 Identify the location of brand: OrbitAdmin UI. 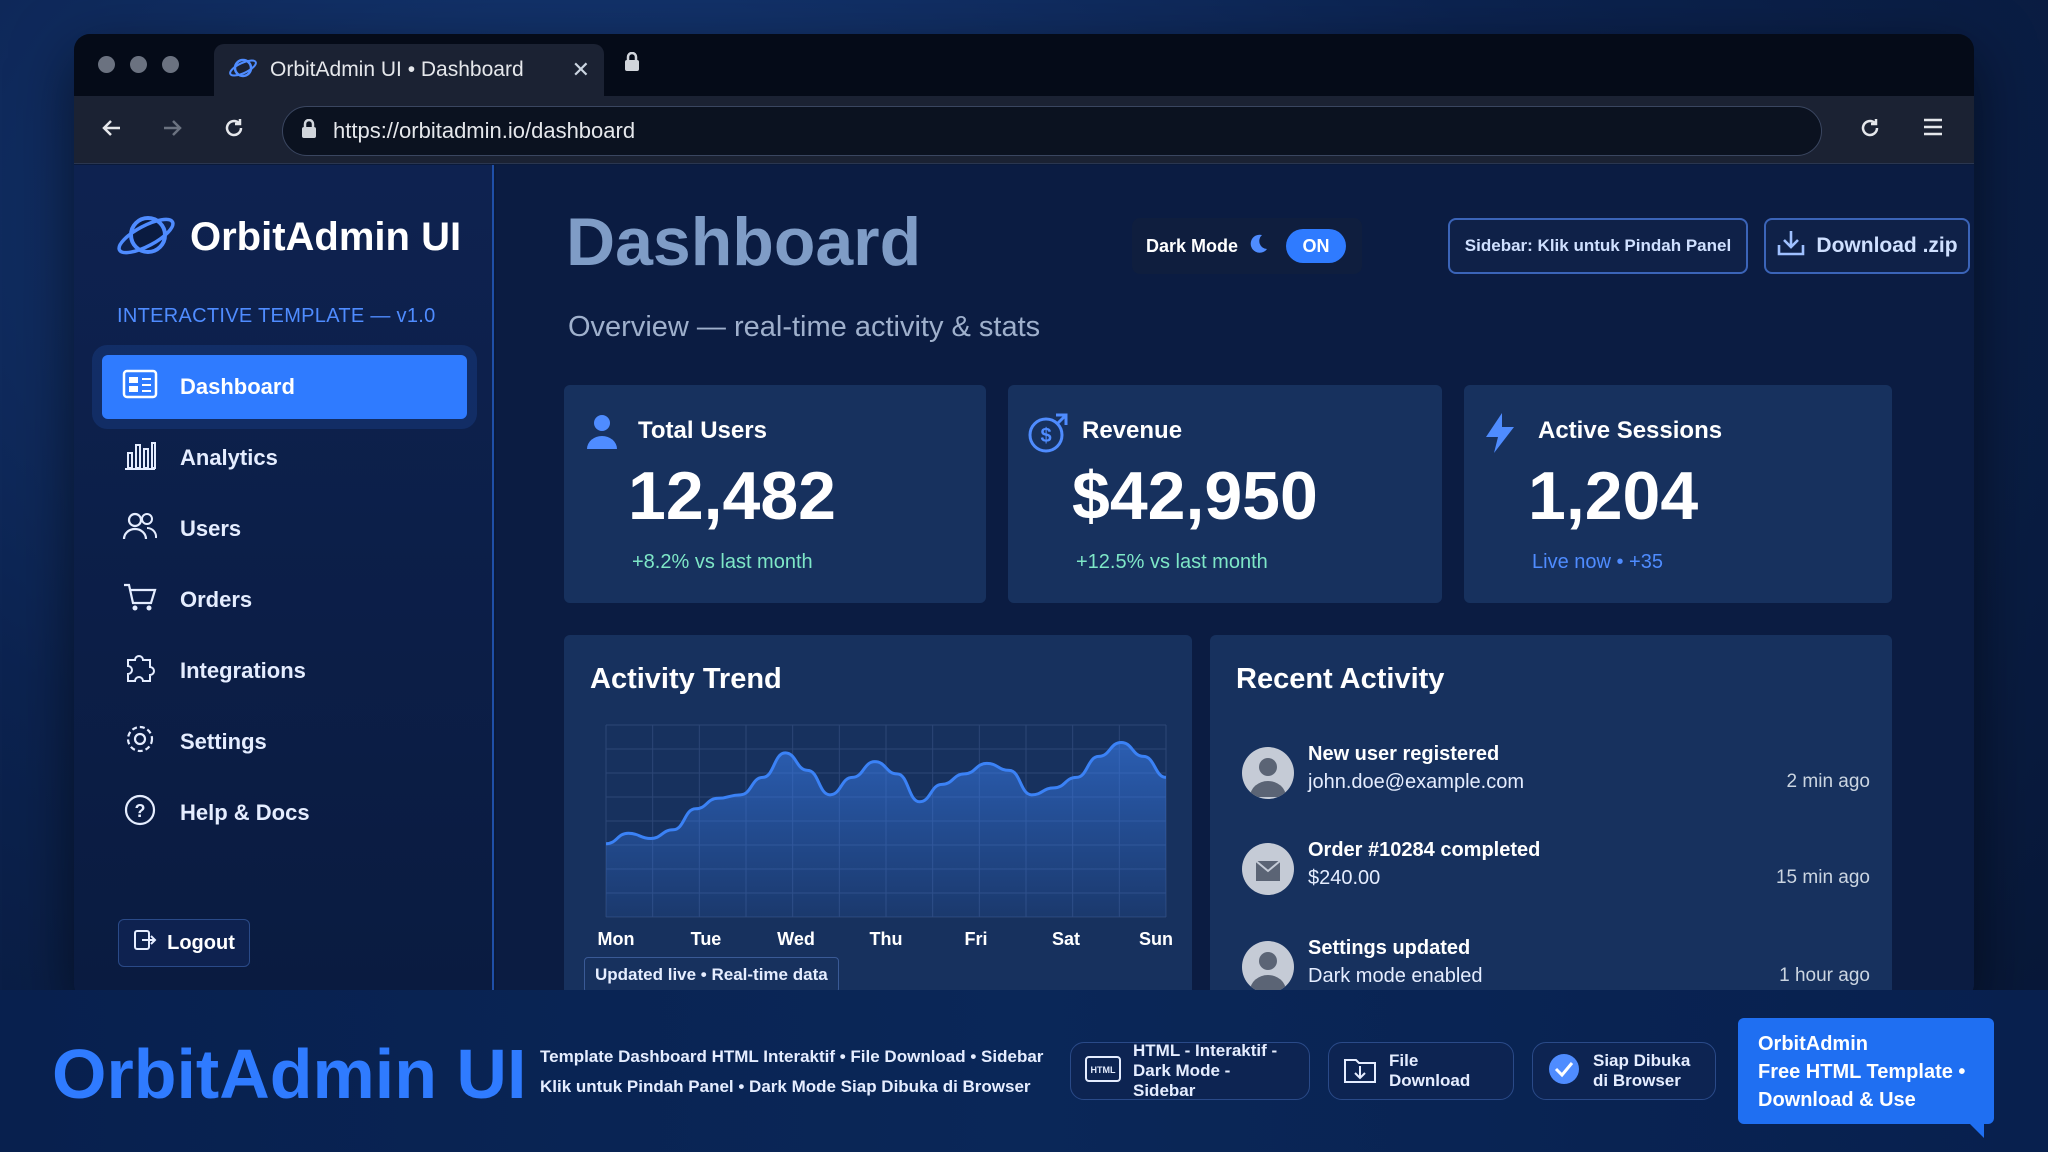
(287, 237).